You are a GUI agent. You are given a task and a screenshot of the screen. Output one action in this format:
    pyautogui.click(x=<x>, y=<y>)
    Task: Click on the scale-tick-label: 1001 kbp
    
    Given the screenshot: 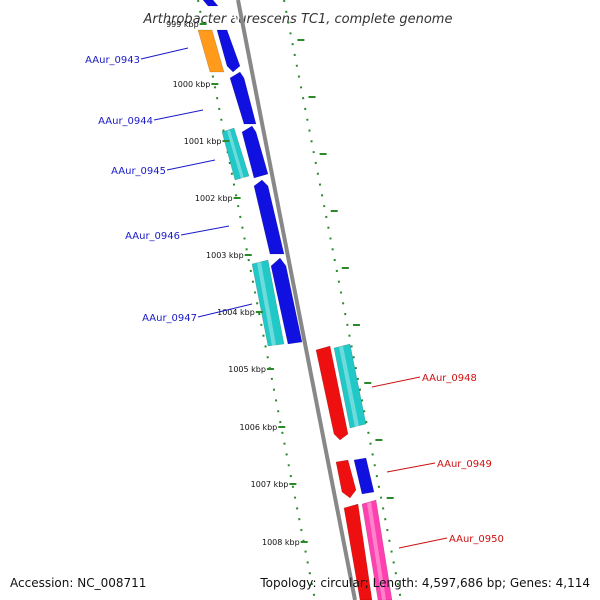 What is the action you would take?
    pyautogui.click(x=203, y=141)
    